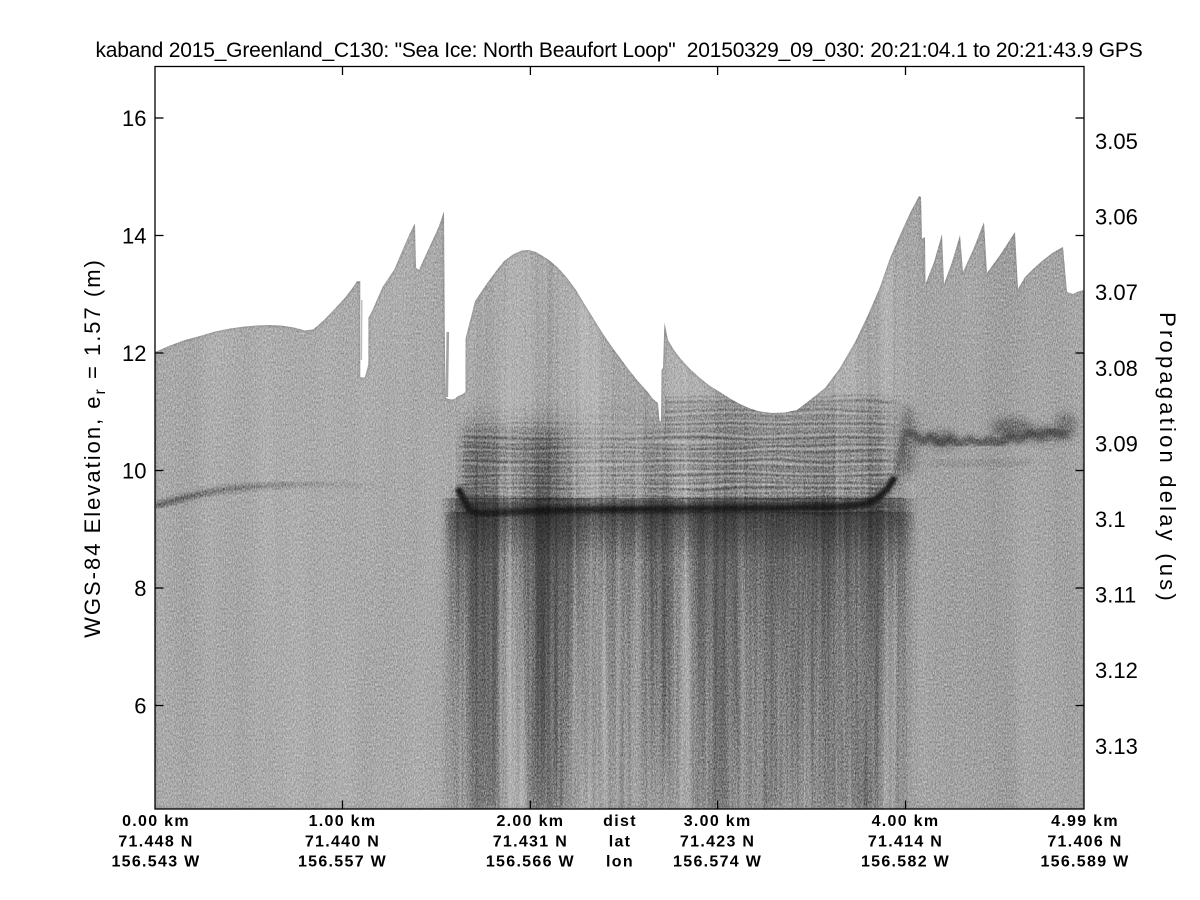 This screenshot has width=1200, height=900. I want to click on svg-text: 71.448 N, so click(155, 842).